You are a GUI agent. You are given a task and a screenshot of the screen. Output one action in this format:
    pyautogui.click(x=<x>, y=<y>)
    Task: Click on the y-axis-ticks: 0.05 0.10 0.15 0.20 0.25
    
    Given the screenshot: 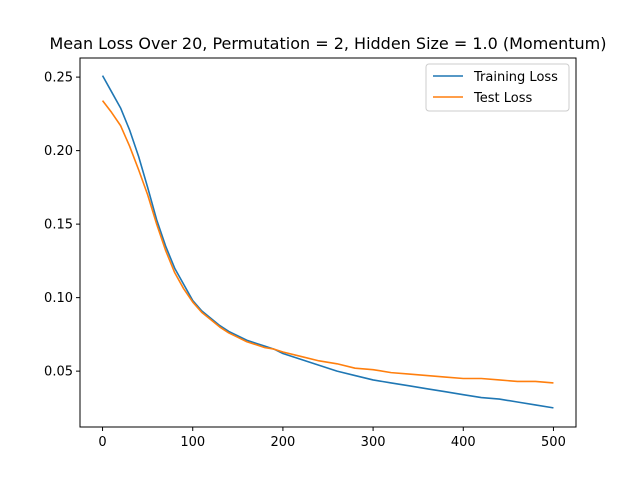 What is the action you would take?
    pyautogui.click(x=62, y=225)
    